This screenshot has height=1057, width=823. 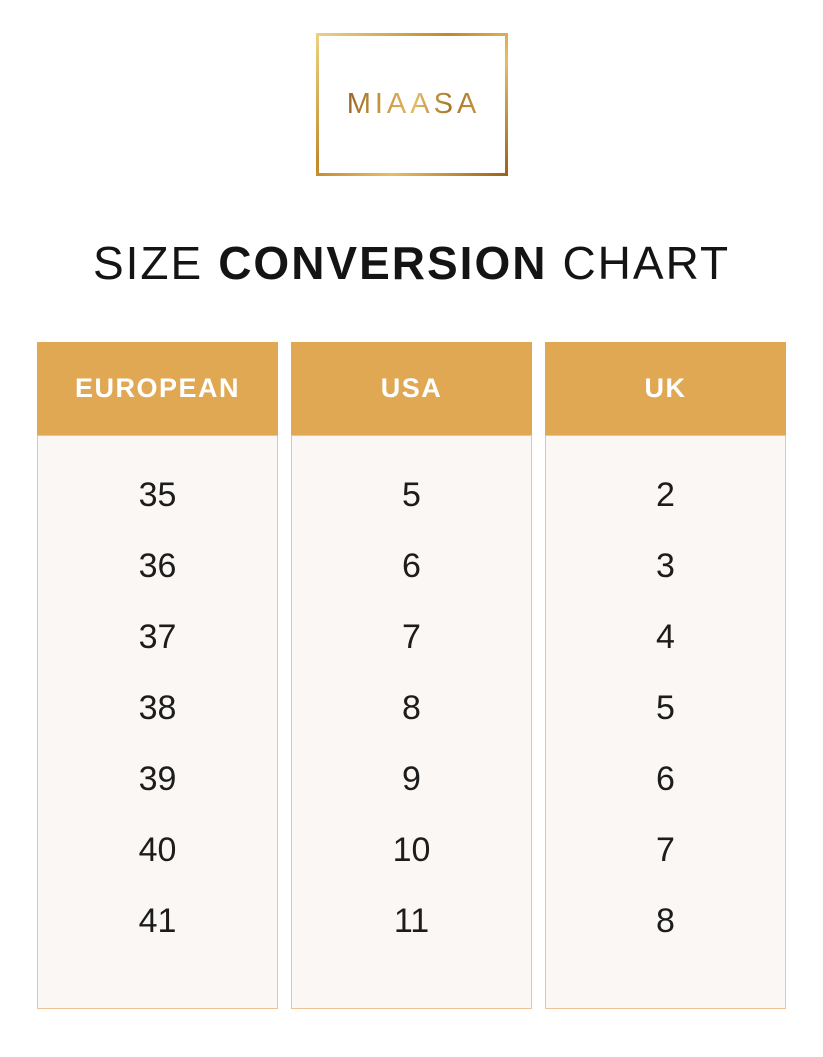 I want to click on size-cell: 35, so click(x=157, y=495).